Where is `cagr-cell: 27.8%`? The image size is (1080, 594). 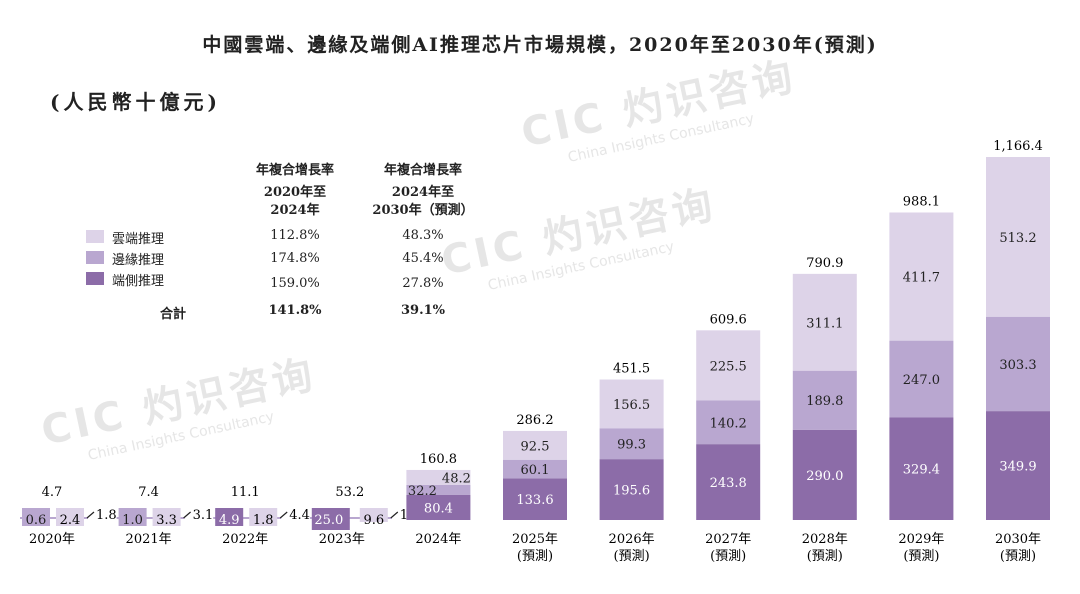 cagr-cell: 27.8% is located at coordinates (423, 283).